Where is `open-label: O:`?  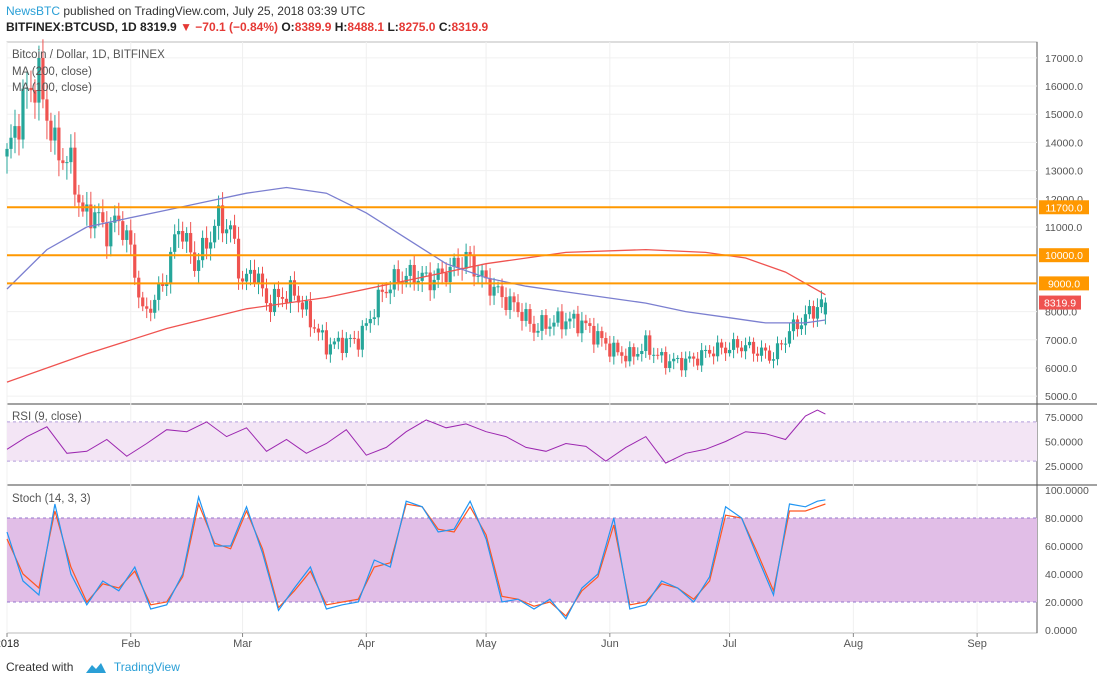
open-label: O: is located at coordinates (288, 27).